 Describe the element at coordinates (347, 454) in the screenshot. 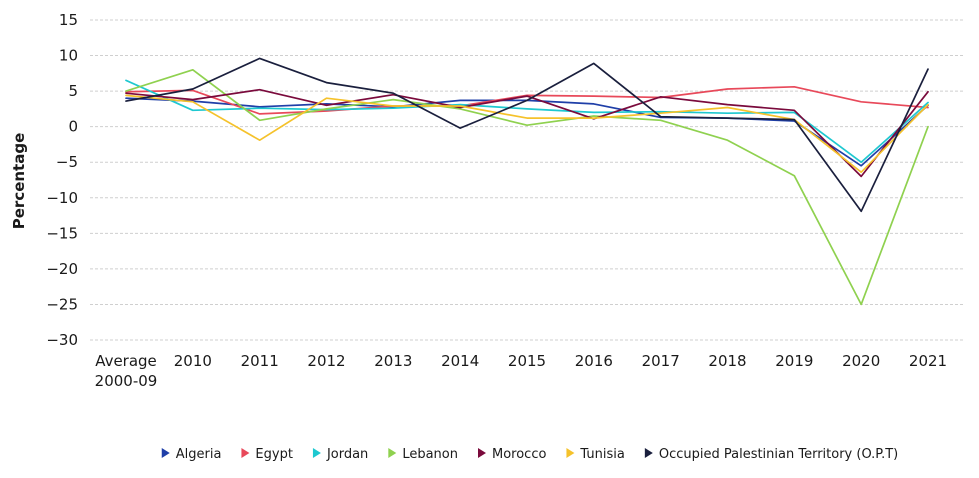

I see `legend-label: Jordan` at that location.